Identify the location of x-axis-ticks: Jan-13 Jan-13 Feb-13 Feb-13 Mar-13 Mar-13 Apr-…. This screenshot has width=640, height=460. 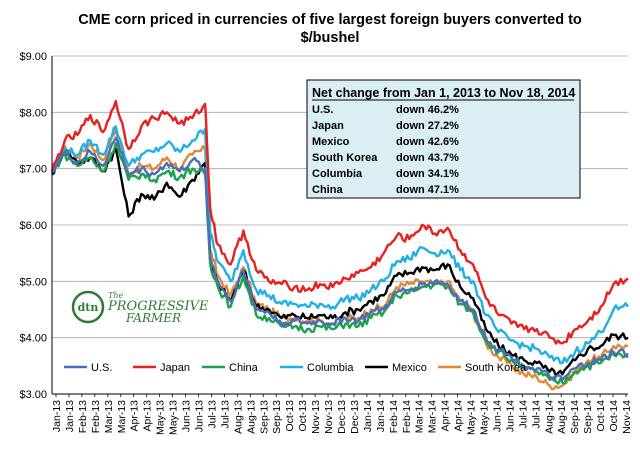
(342, 414).